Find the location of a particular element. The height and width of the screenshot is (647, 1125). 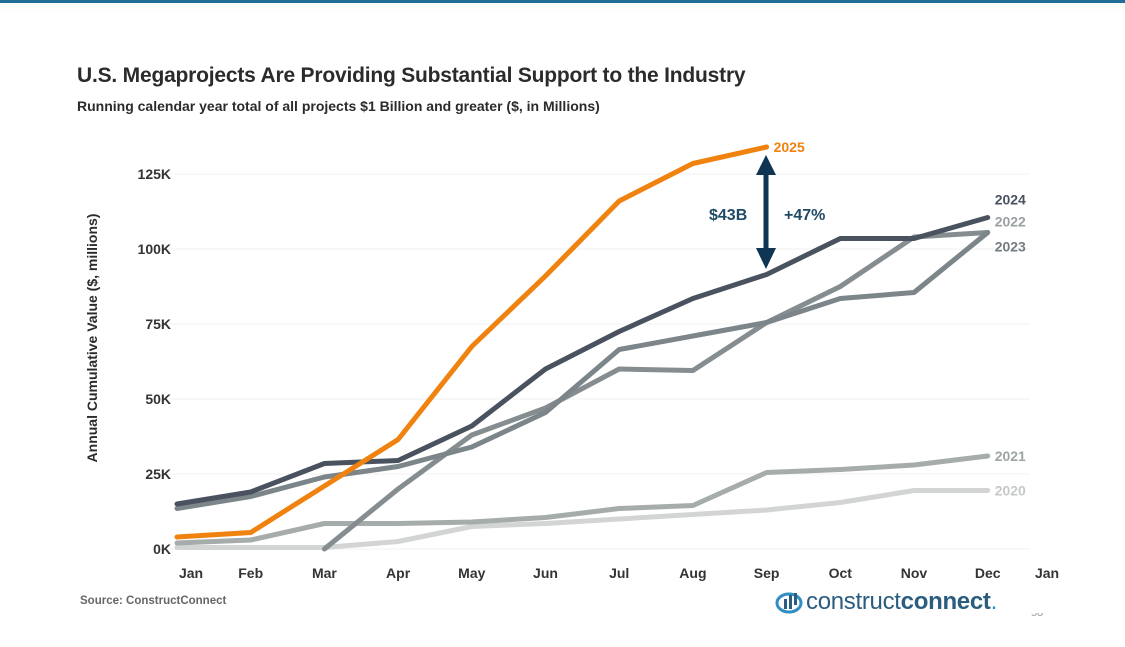

y-axis-label: Annual Cumulative Value ($, millions) is located at coordinates (92, 338).